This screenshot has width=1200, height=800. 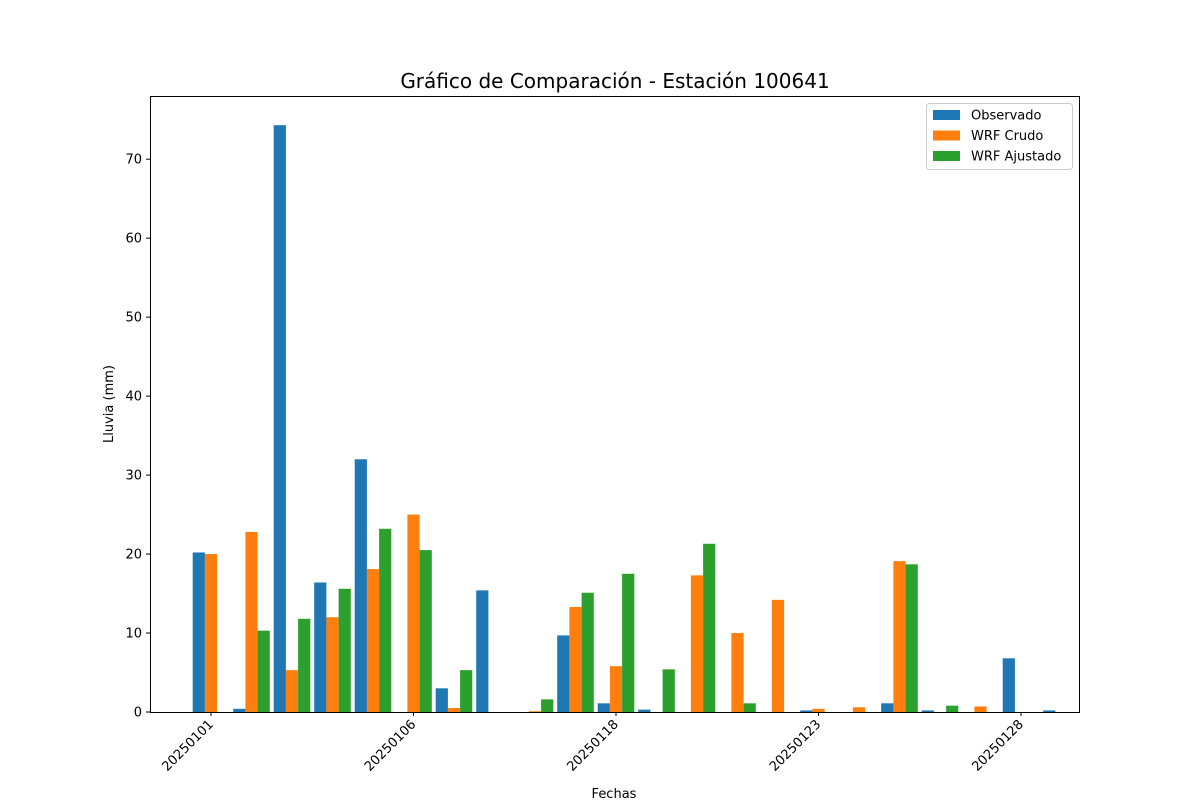 I want to click on legend-box, so click(x=999, y=136).